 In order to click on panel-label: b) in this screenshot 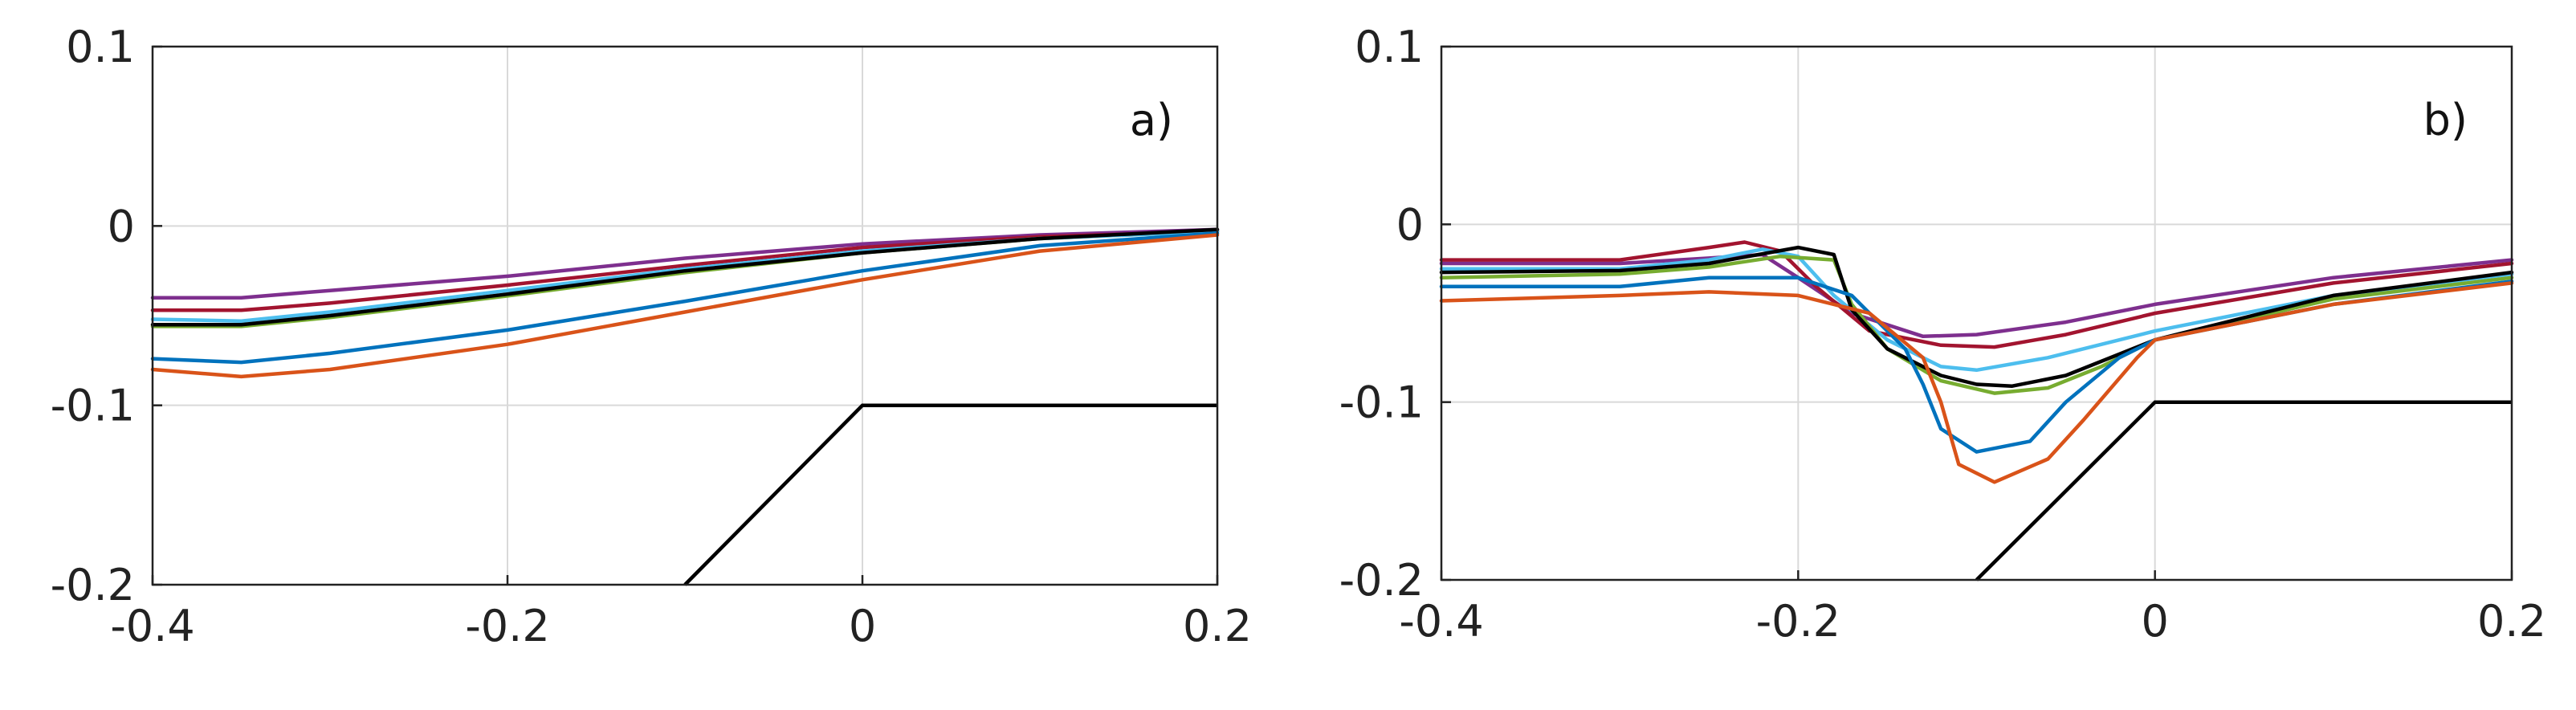, I will do `click(2445, 120)`.